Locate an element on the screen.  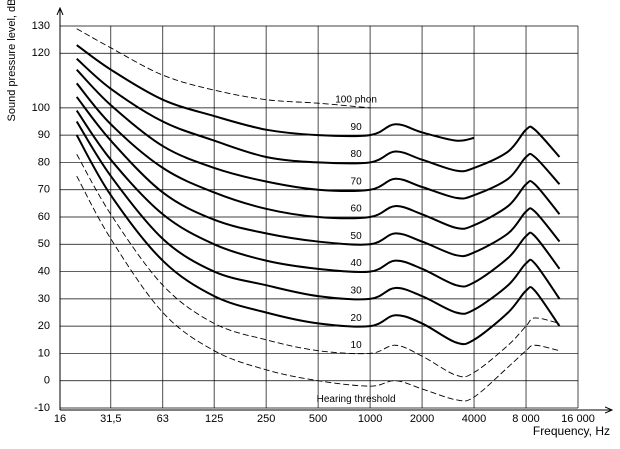
y-tick-label: 90 is located at coordinates (44, 135).